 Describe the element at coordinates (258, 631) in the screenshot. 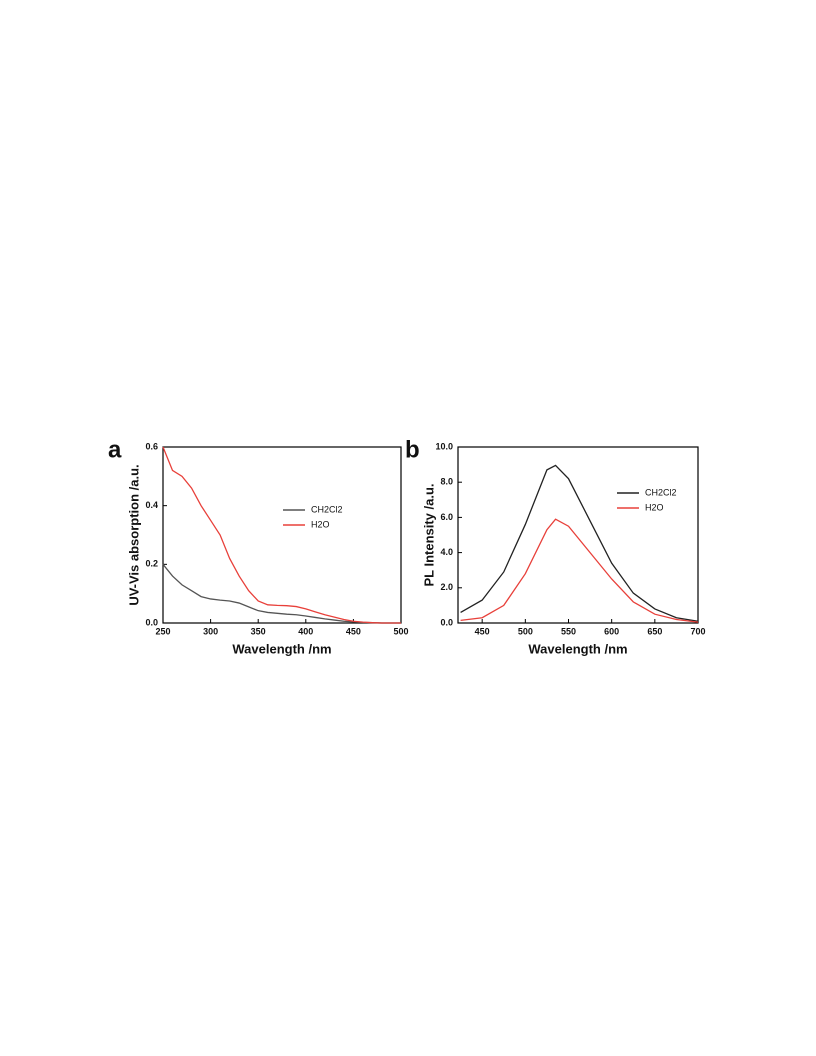

I see `x-tick-label: 350` at that location.